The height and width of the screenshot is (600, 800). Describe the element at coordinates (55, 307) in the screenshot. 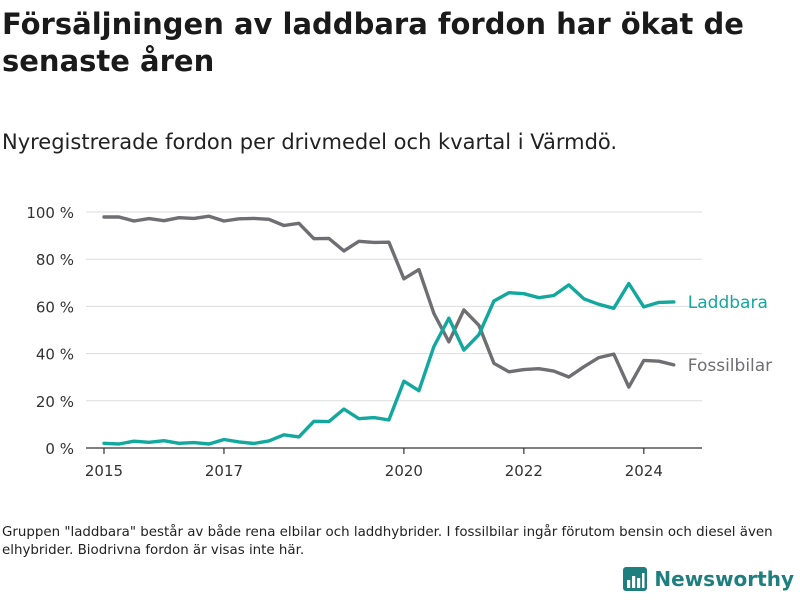

I see `y-tick-label: 60 %` at that location.